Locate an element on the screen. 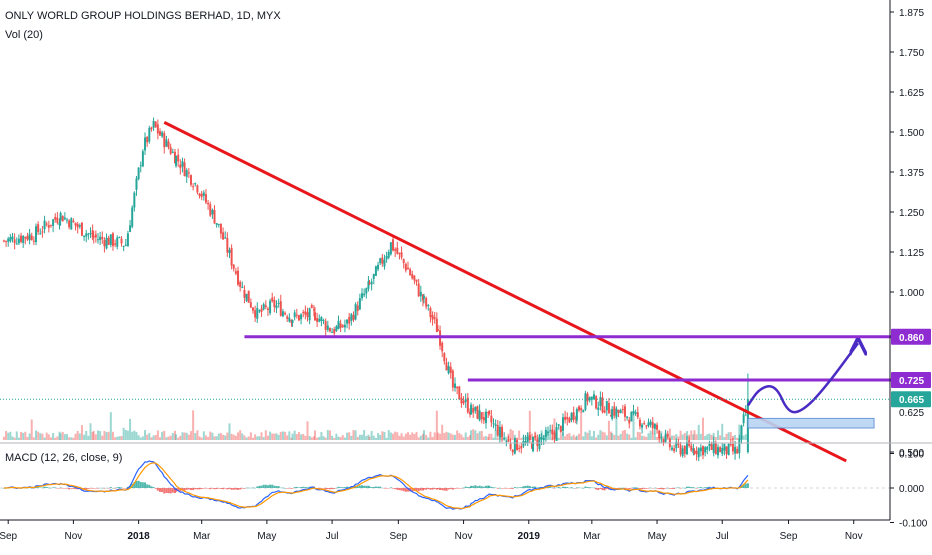 This screenshot has height=555, width=932. macd-tick-label: -0.100 is located at coordinates (913, 524).